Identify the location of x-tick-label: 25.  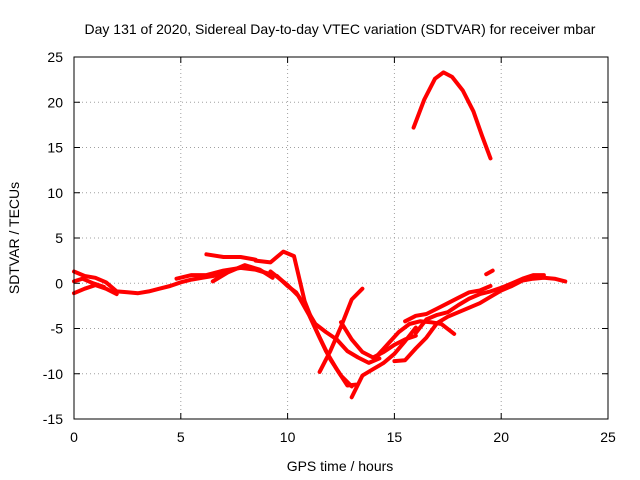
(608, 437).